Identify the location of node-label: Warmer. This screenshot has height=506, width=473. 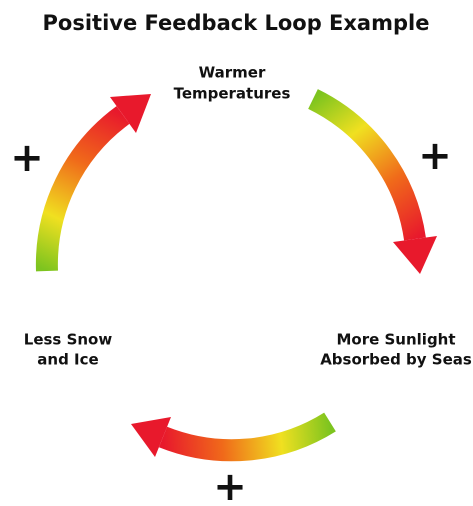
(232, 73).